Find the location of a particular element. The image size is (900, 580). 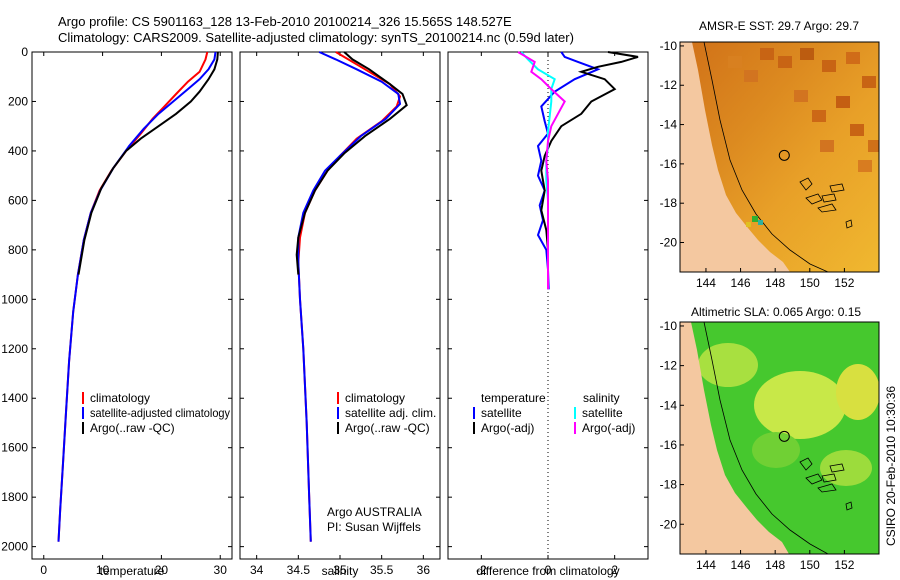

legend-label-temp-satellite: satellite is located at coordinates (501, 413).